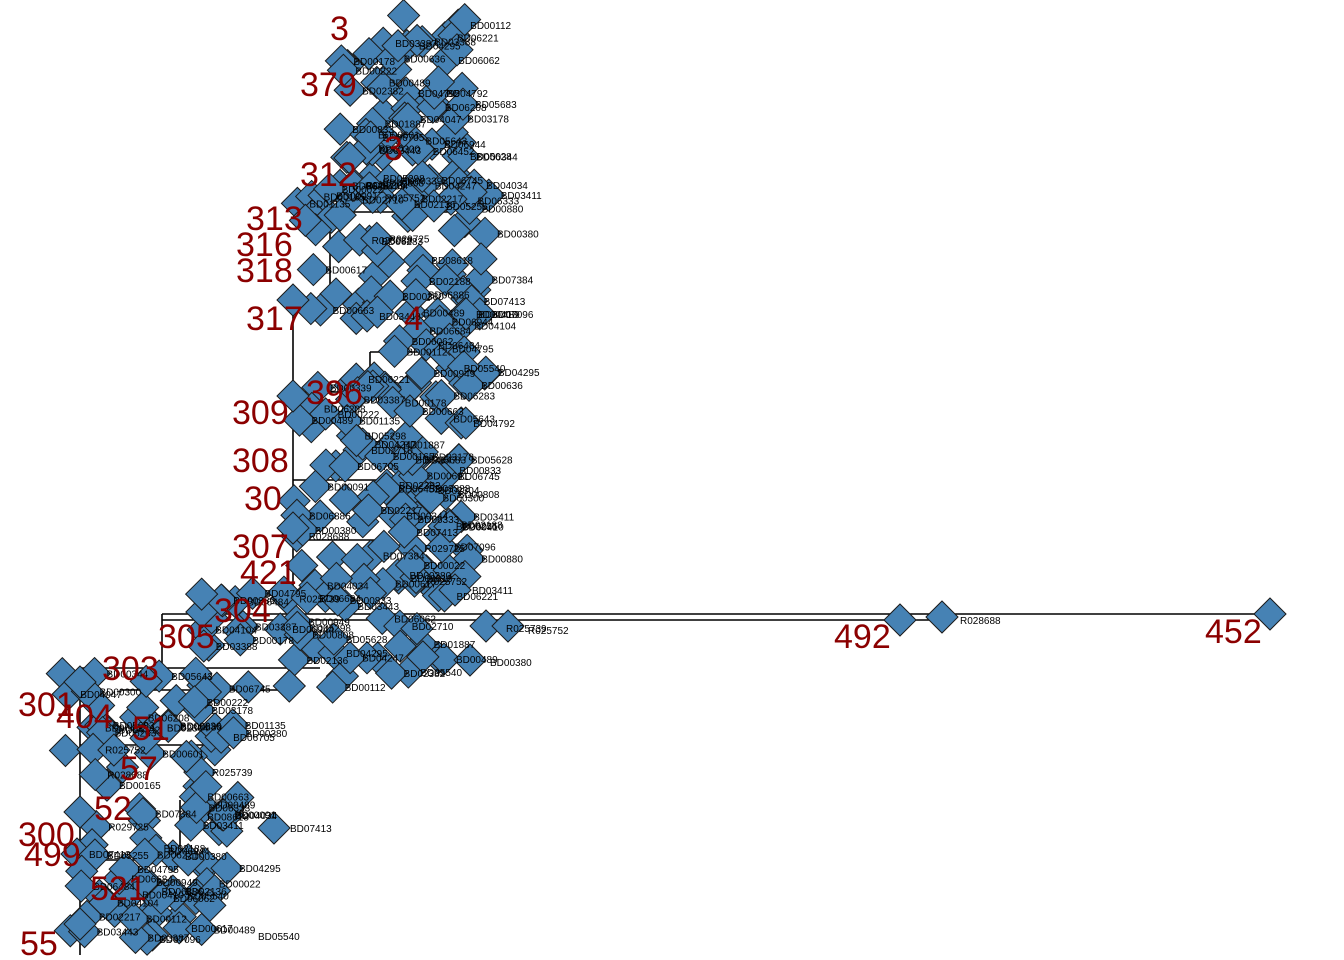 This screenshot has width=1344, height=960. I want to click on node-label-small: BD04792, so click(140, 731).